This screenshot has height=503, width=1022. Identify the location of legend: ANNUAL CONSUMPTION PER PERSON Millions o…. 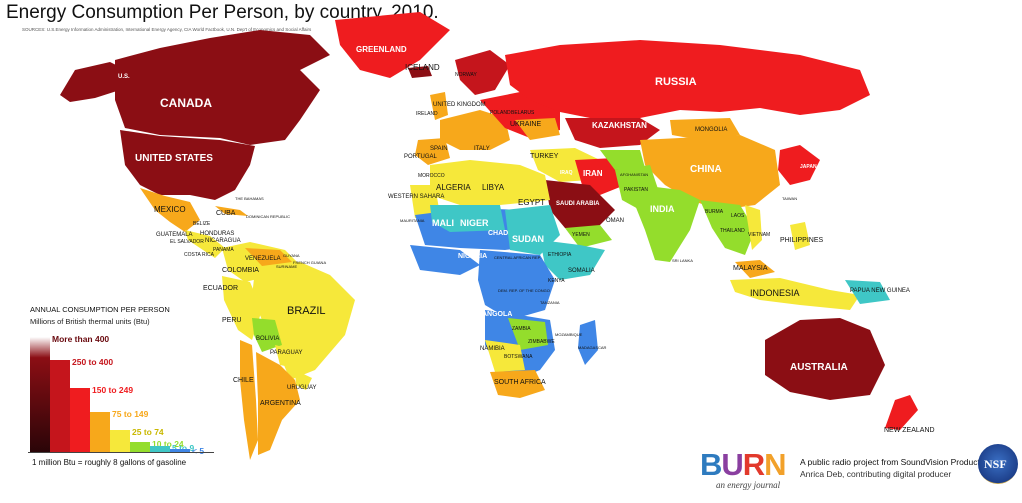
(120, 388).